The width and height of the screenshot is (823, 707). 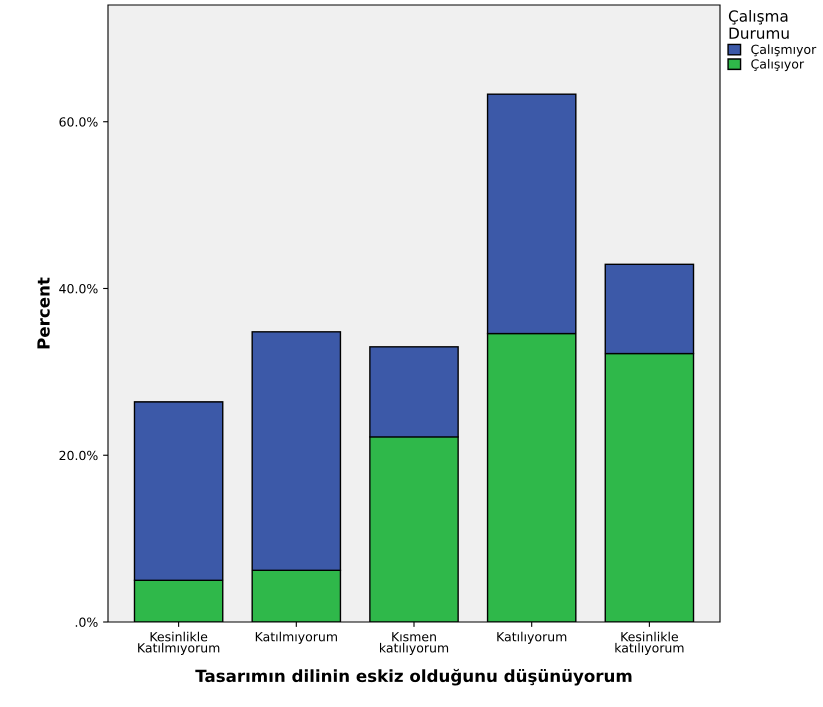 I want to click on x-tick-label: Katılmıyorum, so click(x=296, y=638).